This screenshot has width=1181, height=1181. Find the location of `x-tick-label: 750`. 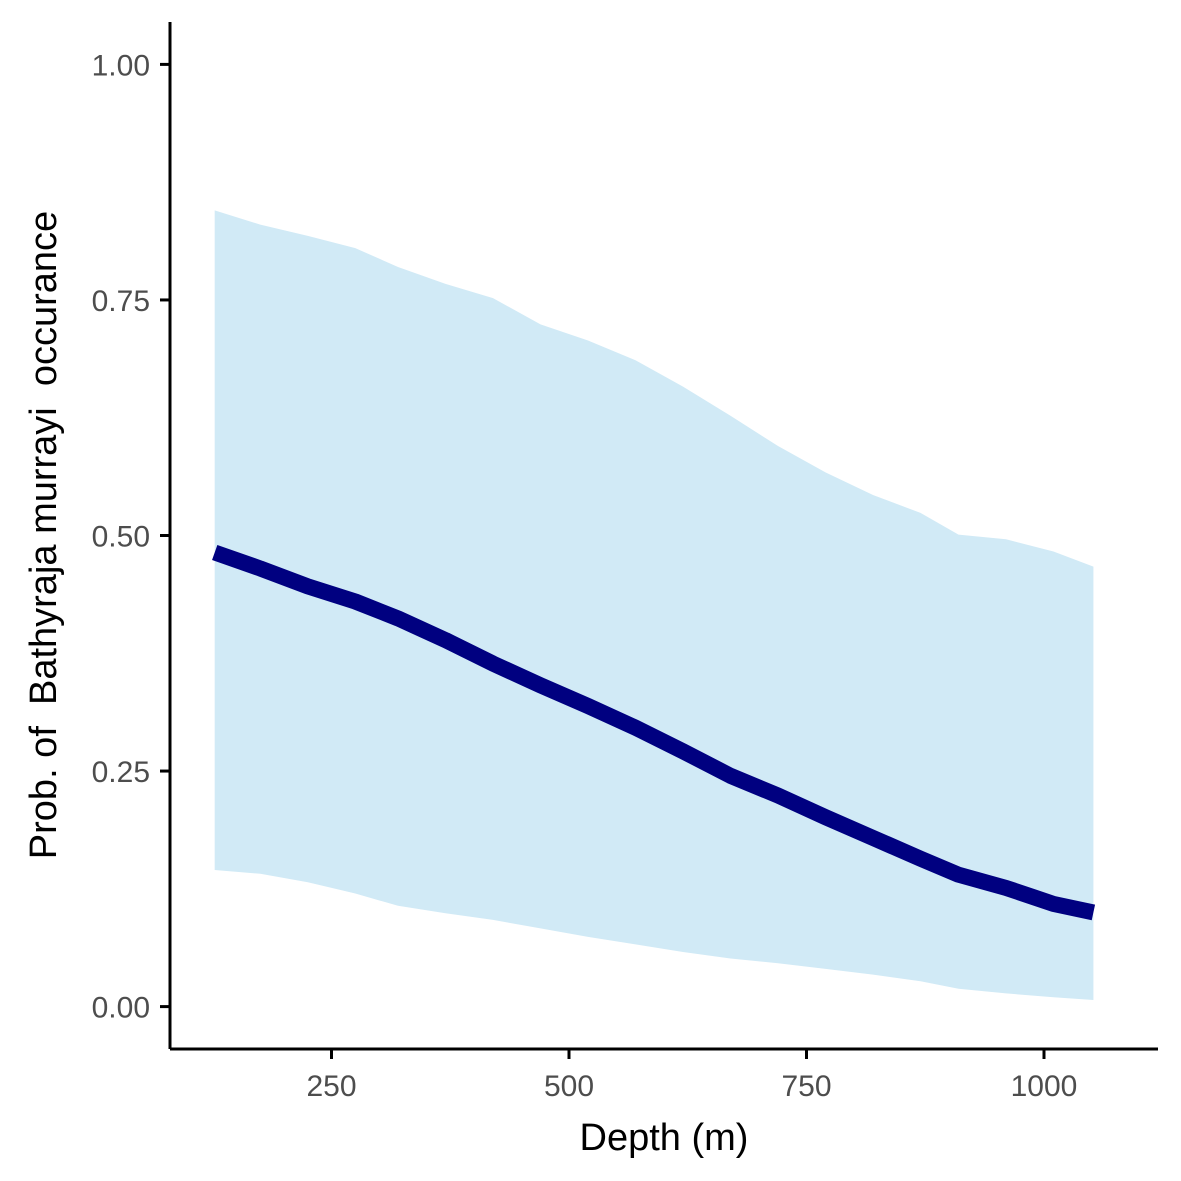

x-tick-label: 750 is located at coordinates (806, 1086).